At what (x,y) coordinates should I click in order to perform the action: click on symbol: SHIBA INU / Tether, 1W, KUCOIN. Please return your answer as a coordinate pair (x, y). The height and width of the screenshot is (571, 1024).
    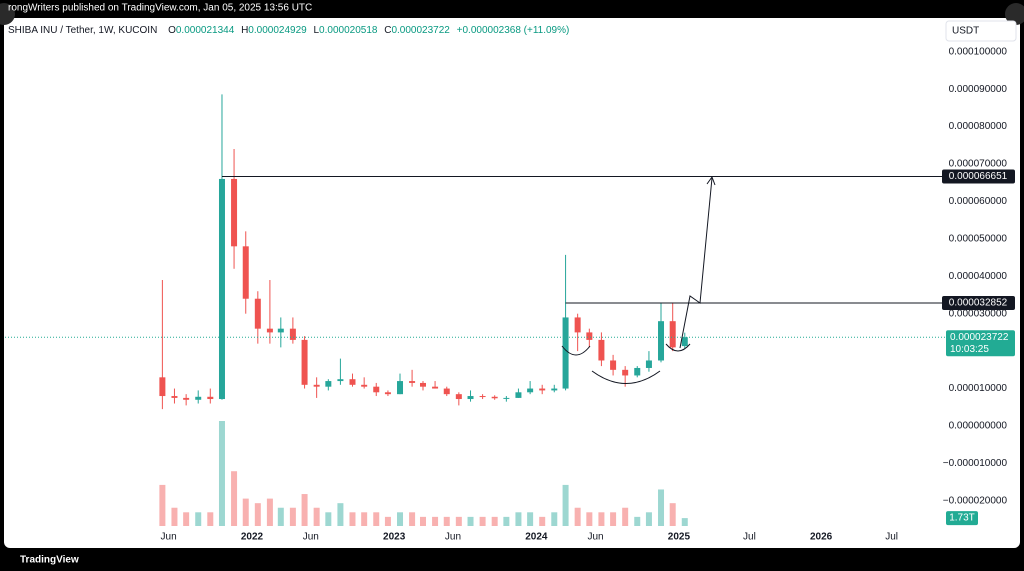
    Looking at the image, I should click on (82, 30).